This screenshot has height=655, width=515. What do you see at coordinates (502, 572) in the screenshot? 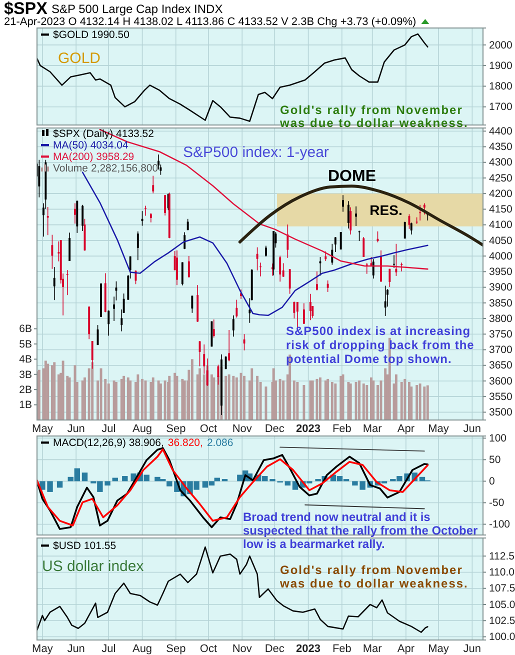
I see `y-tick-label: 110.0` at bounding box center [502, 572].